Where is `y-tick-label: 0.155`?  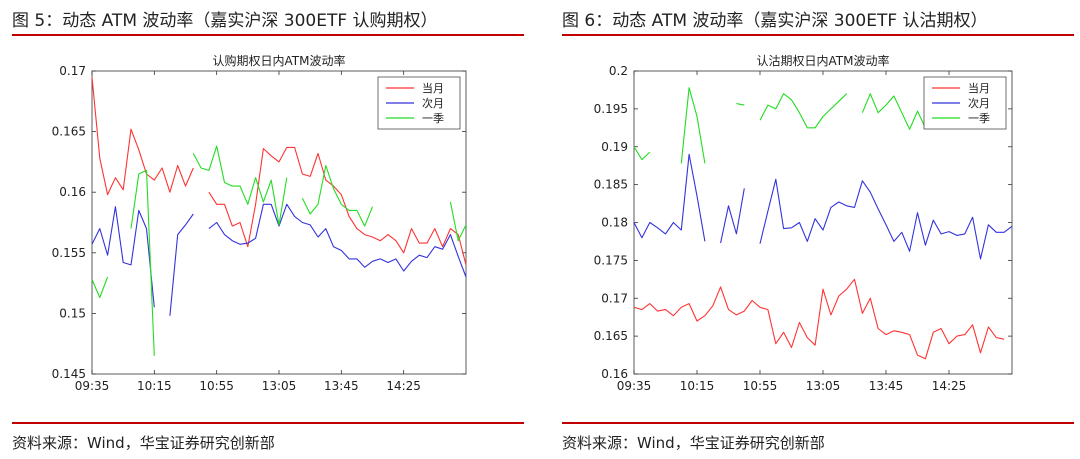
y-tick-label: 0.155 is located at coordinates (69, 253).